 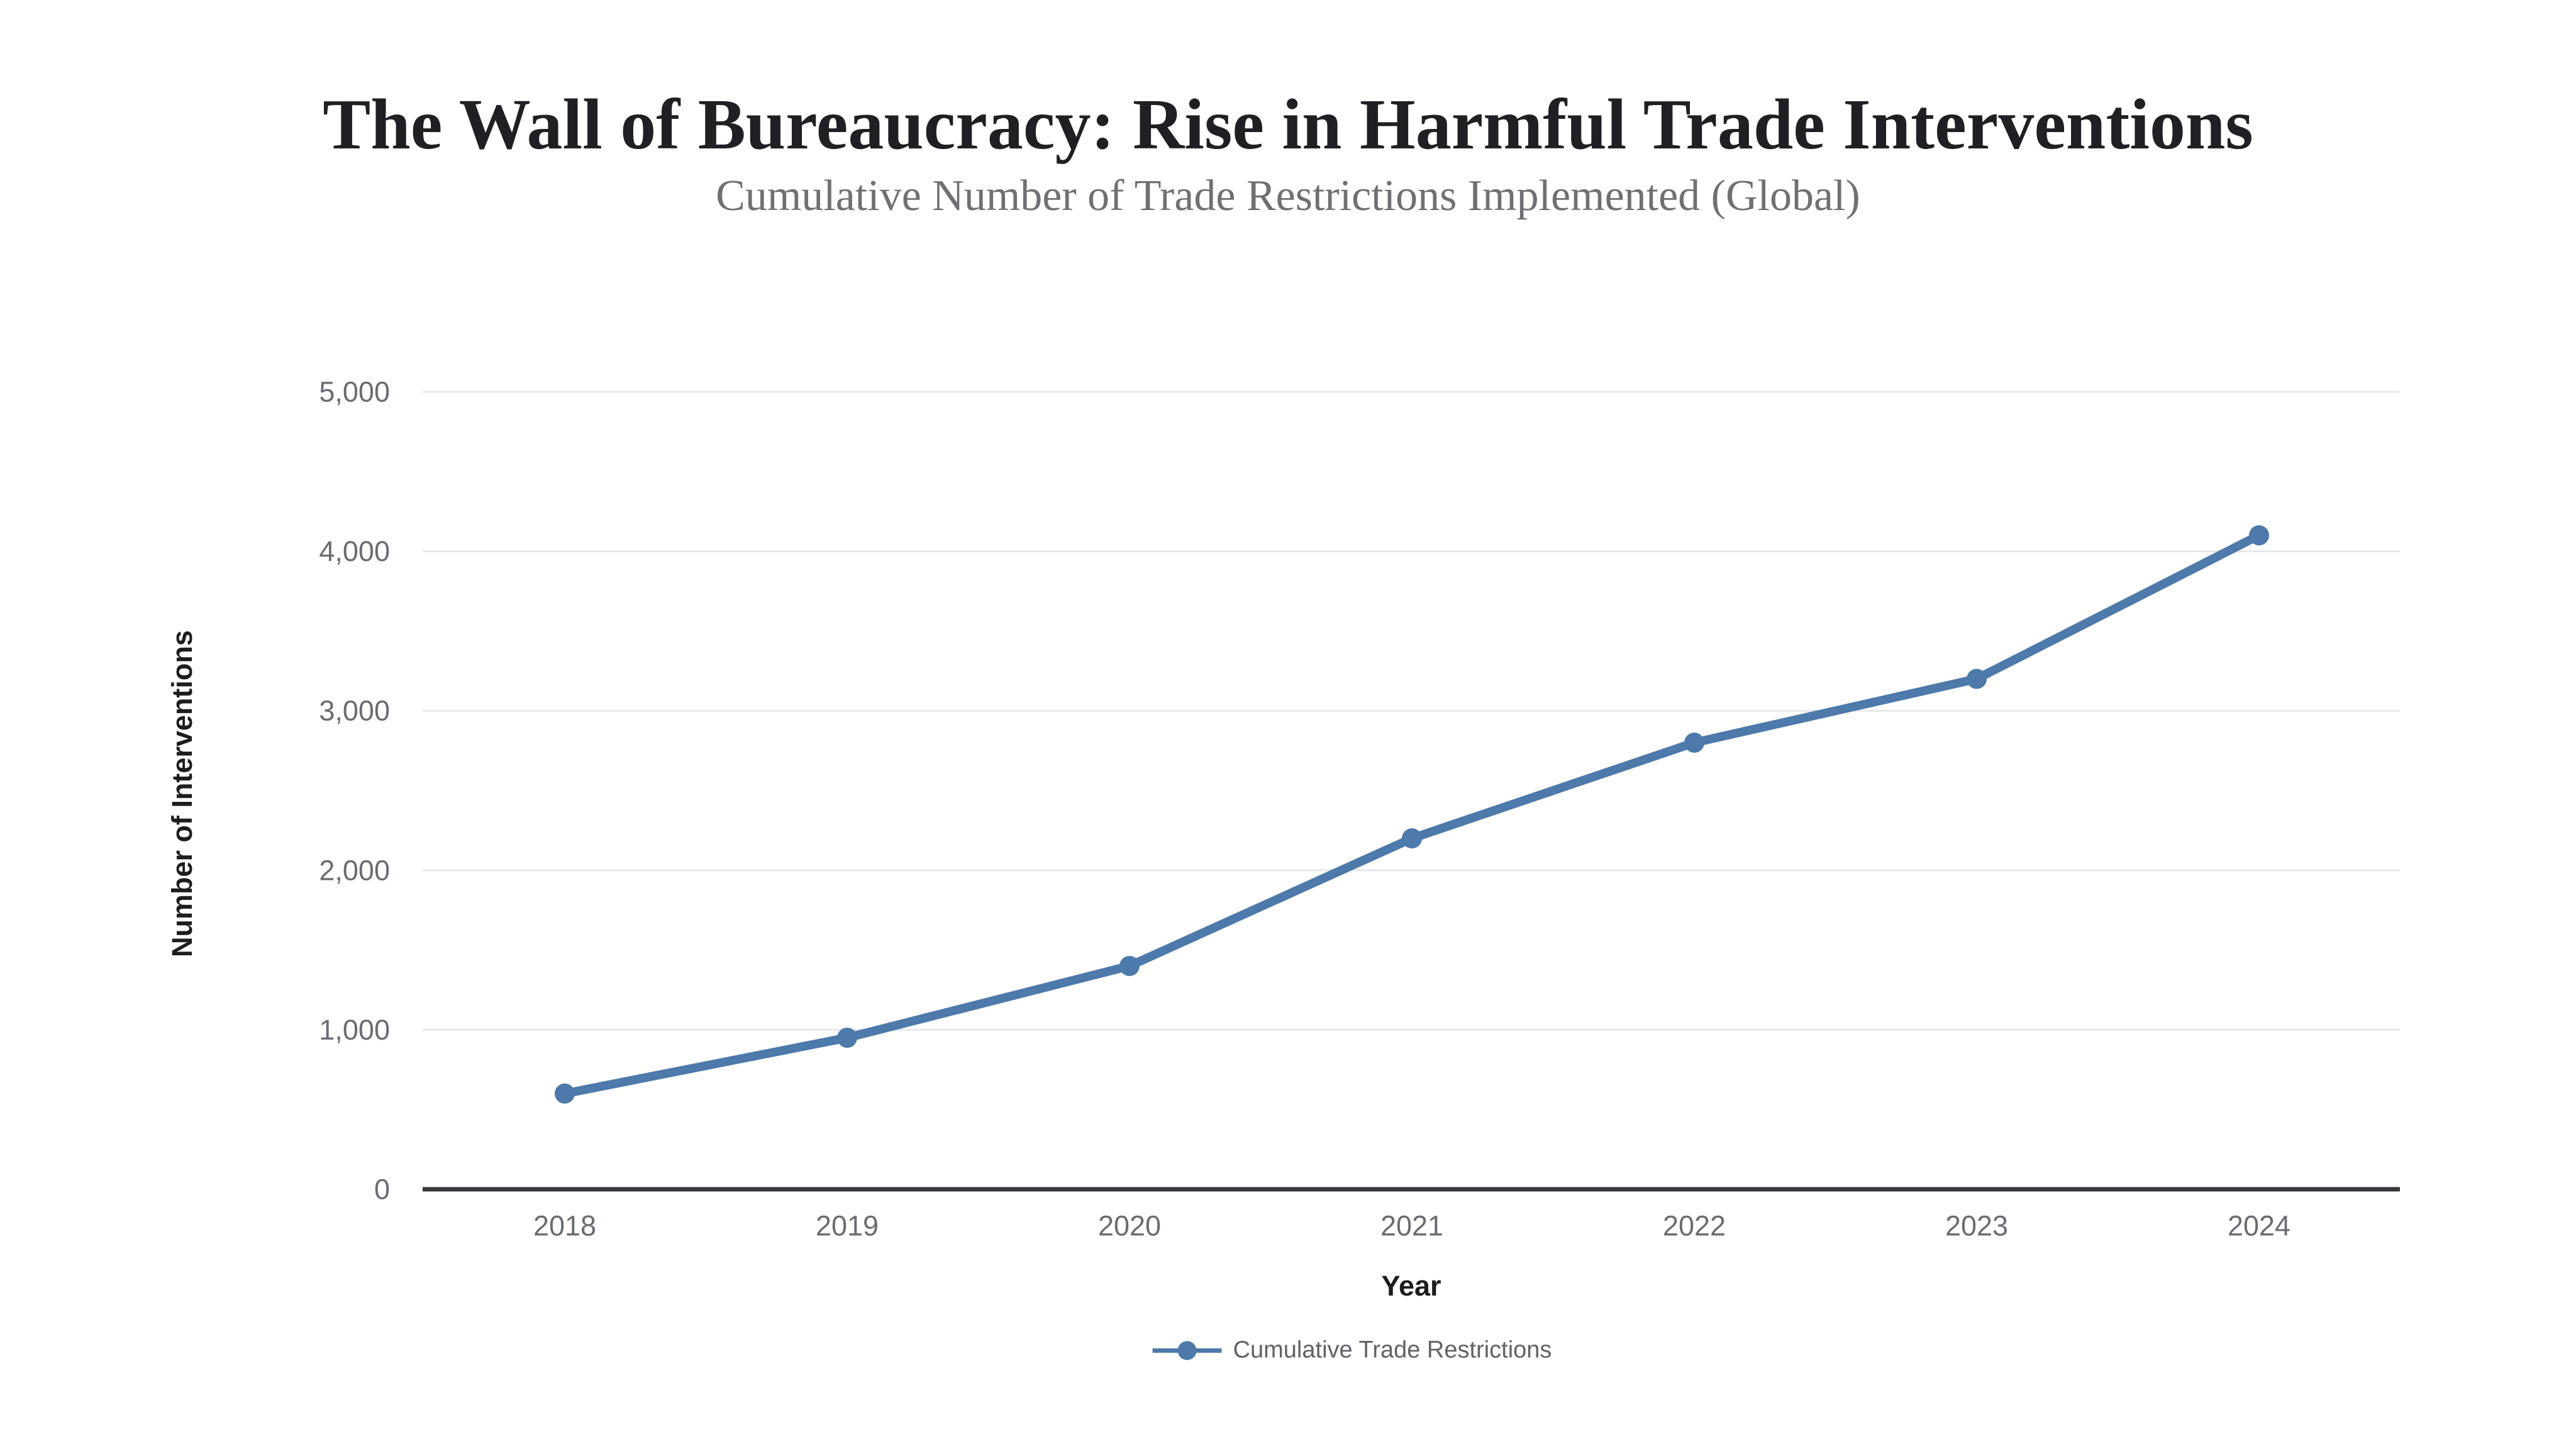 What do you see at coordinates (354, 870) in the screenshot?
I see `y-tick-label-2000: 2,000` at bounding box center [354, 870].